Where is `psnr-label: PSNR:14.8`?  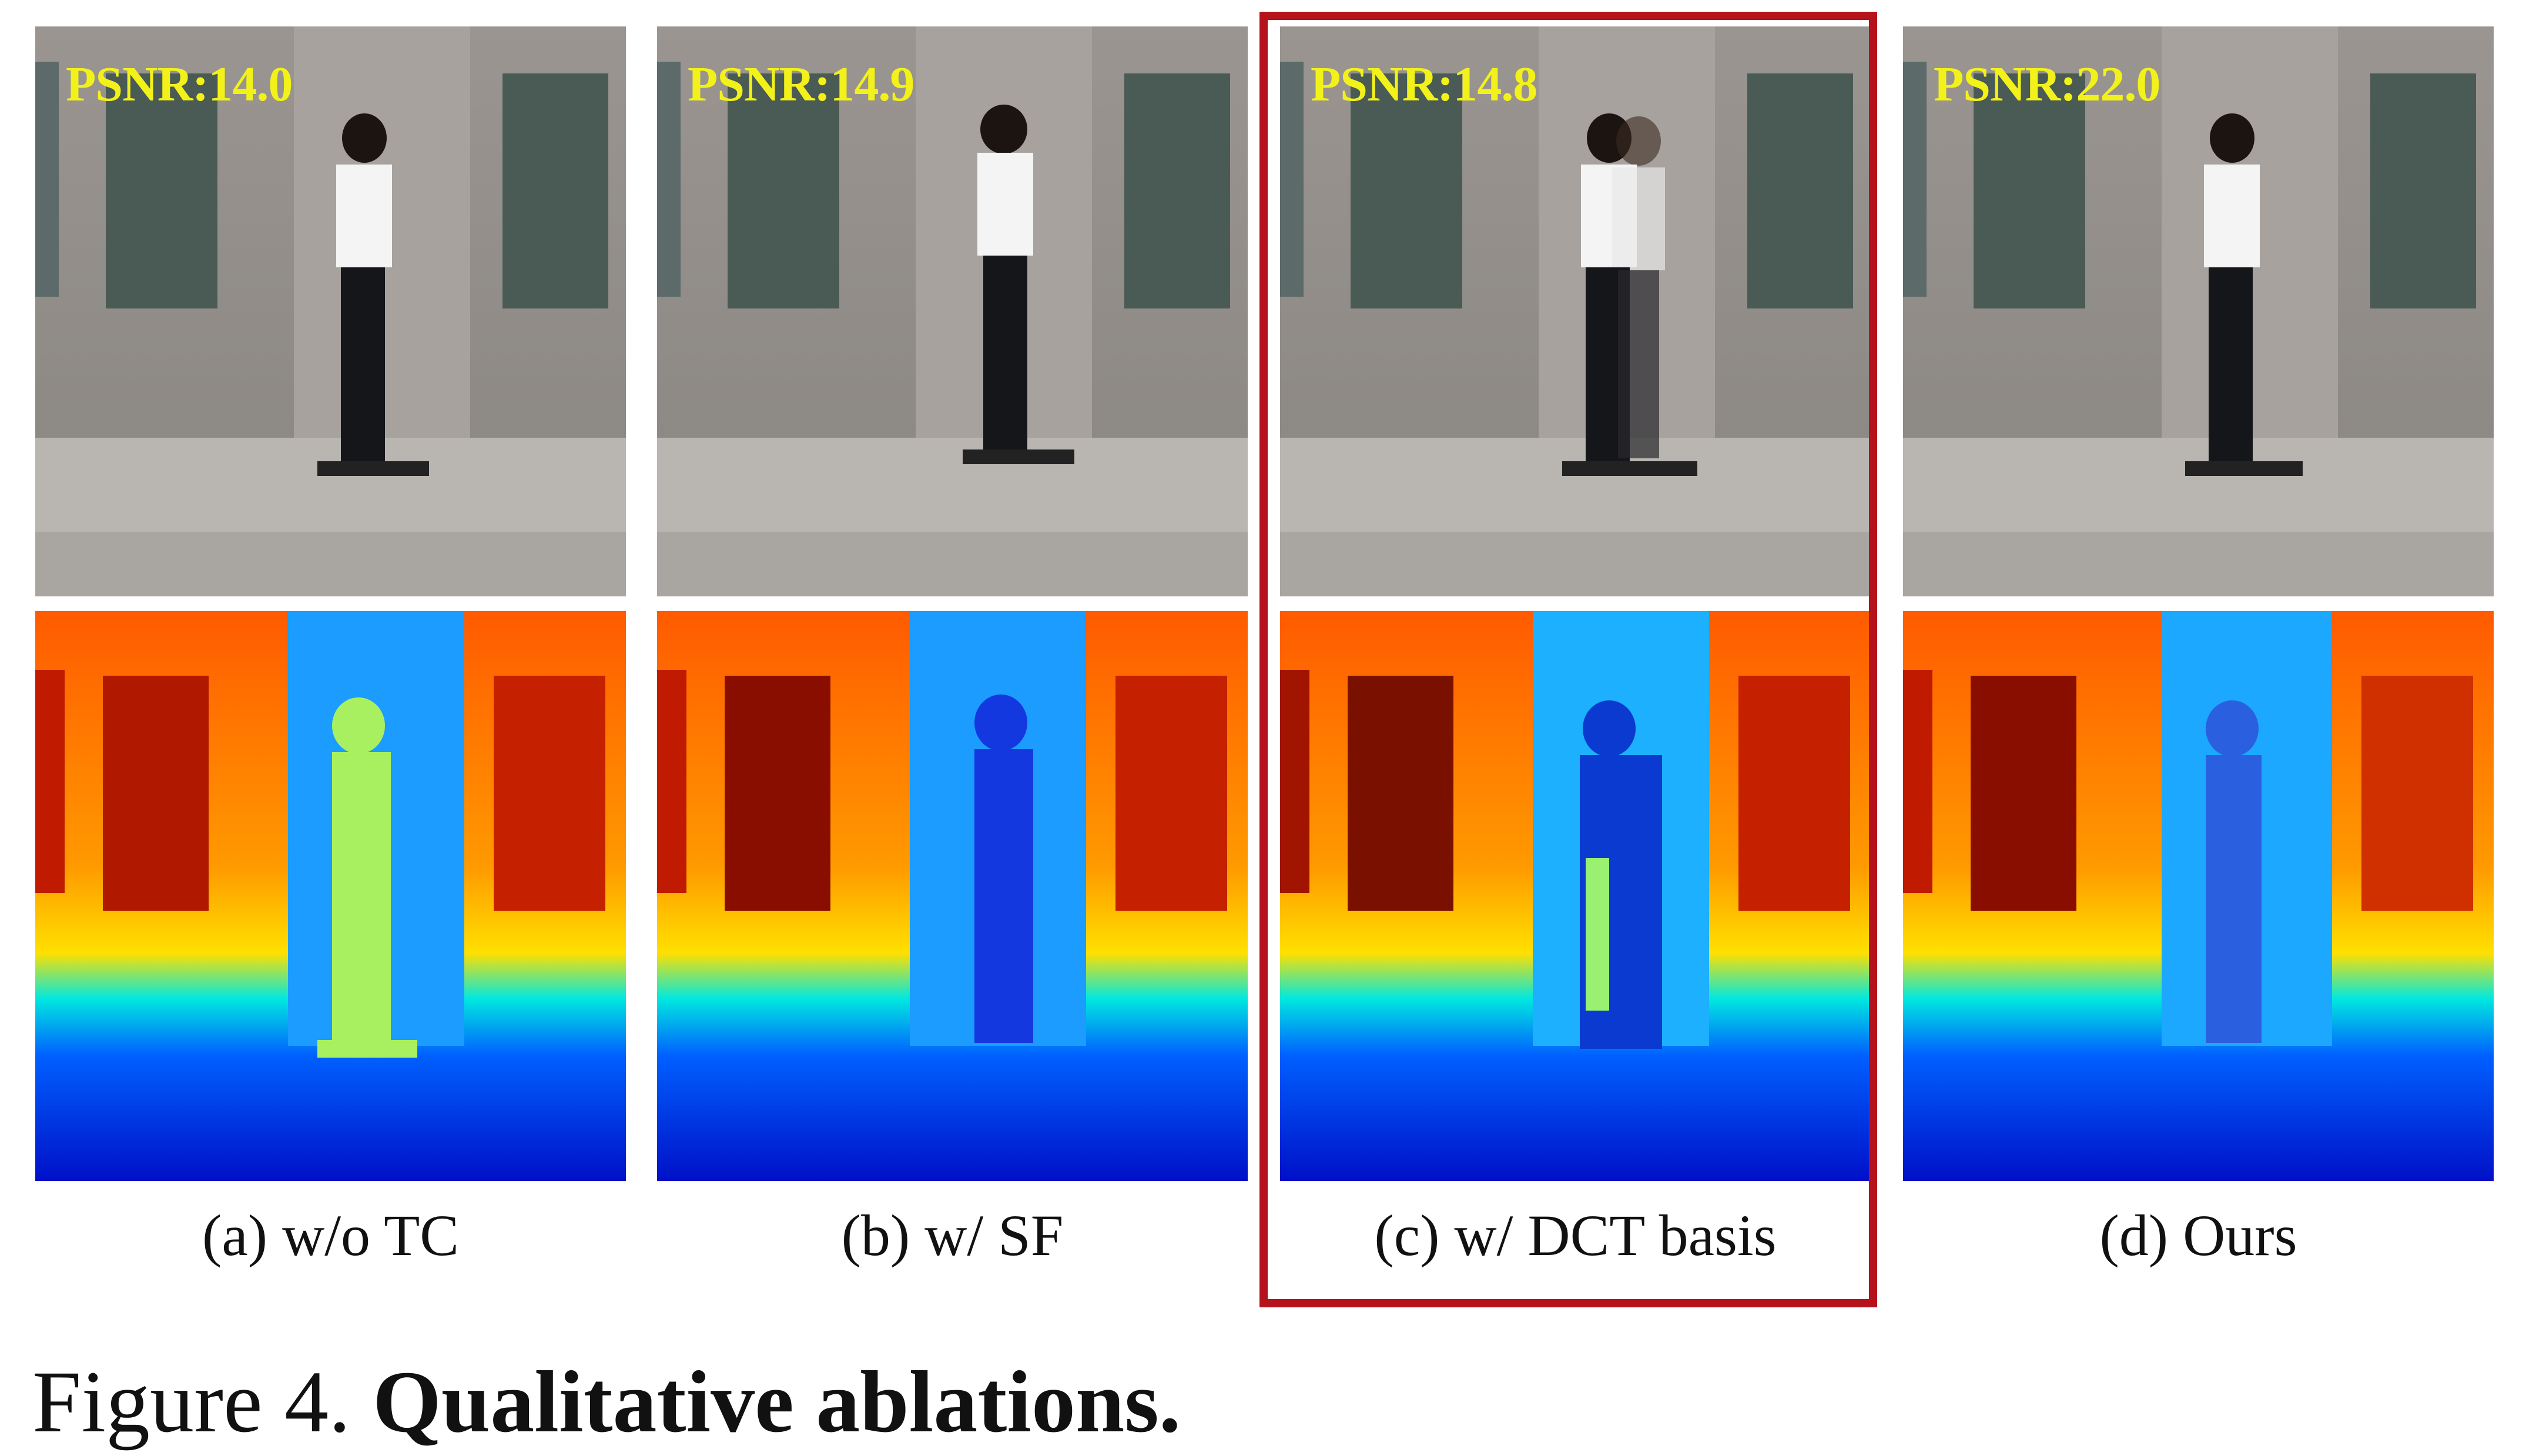
psnr-label: PSNR:14.8 is located at coordinates (1424, 84).